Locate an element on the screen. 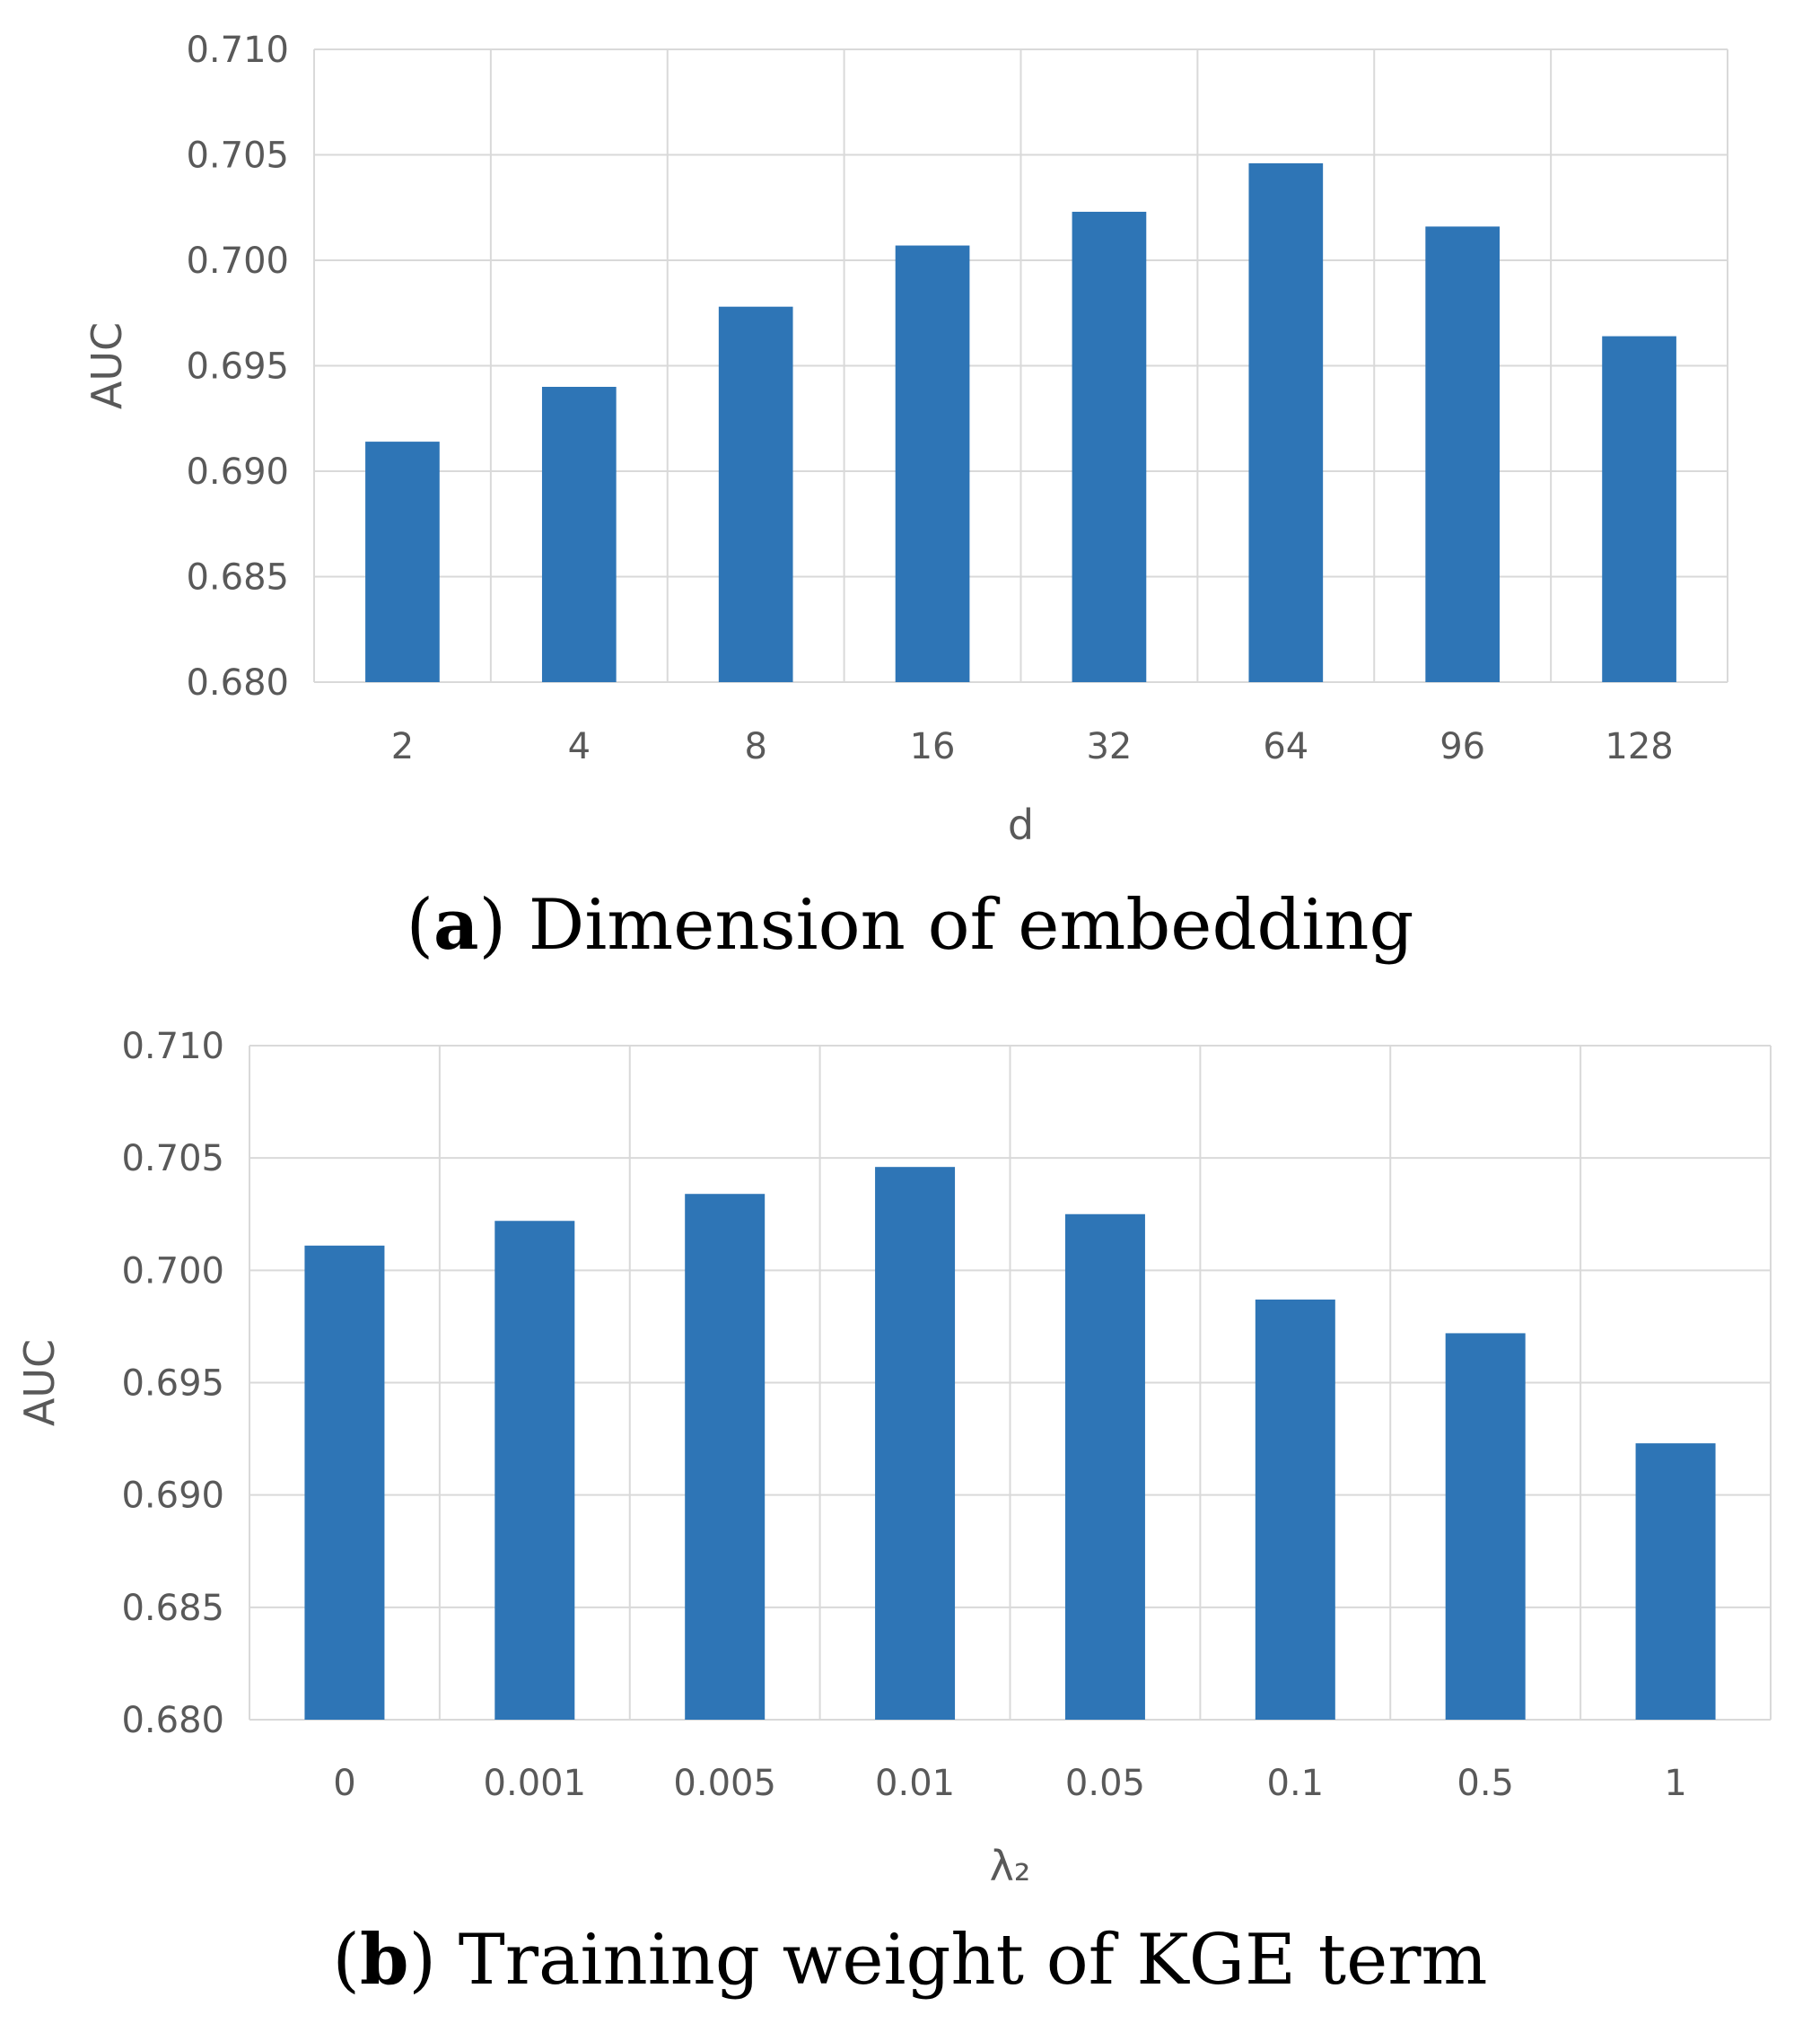 Image resolution: width=1820 pixels, height=2041 pixels. caption-text: Training weight of KGE term is located at coordinates (973, 1961).